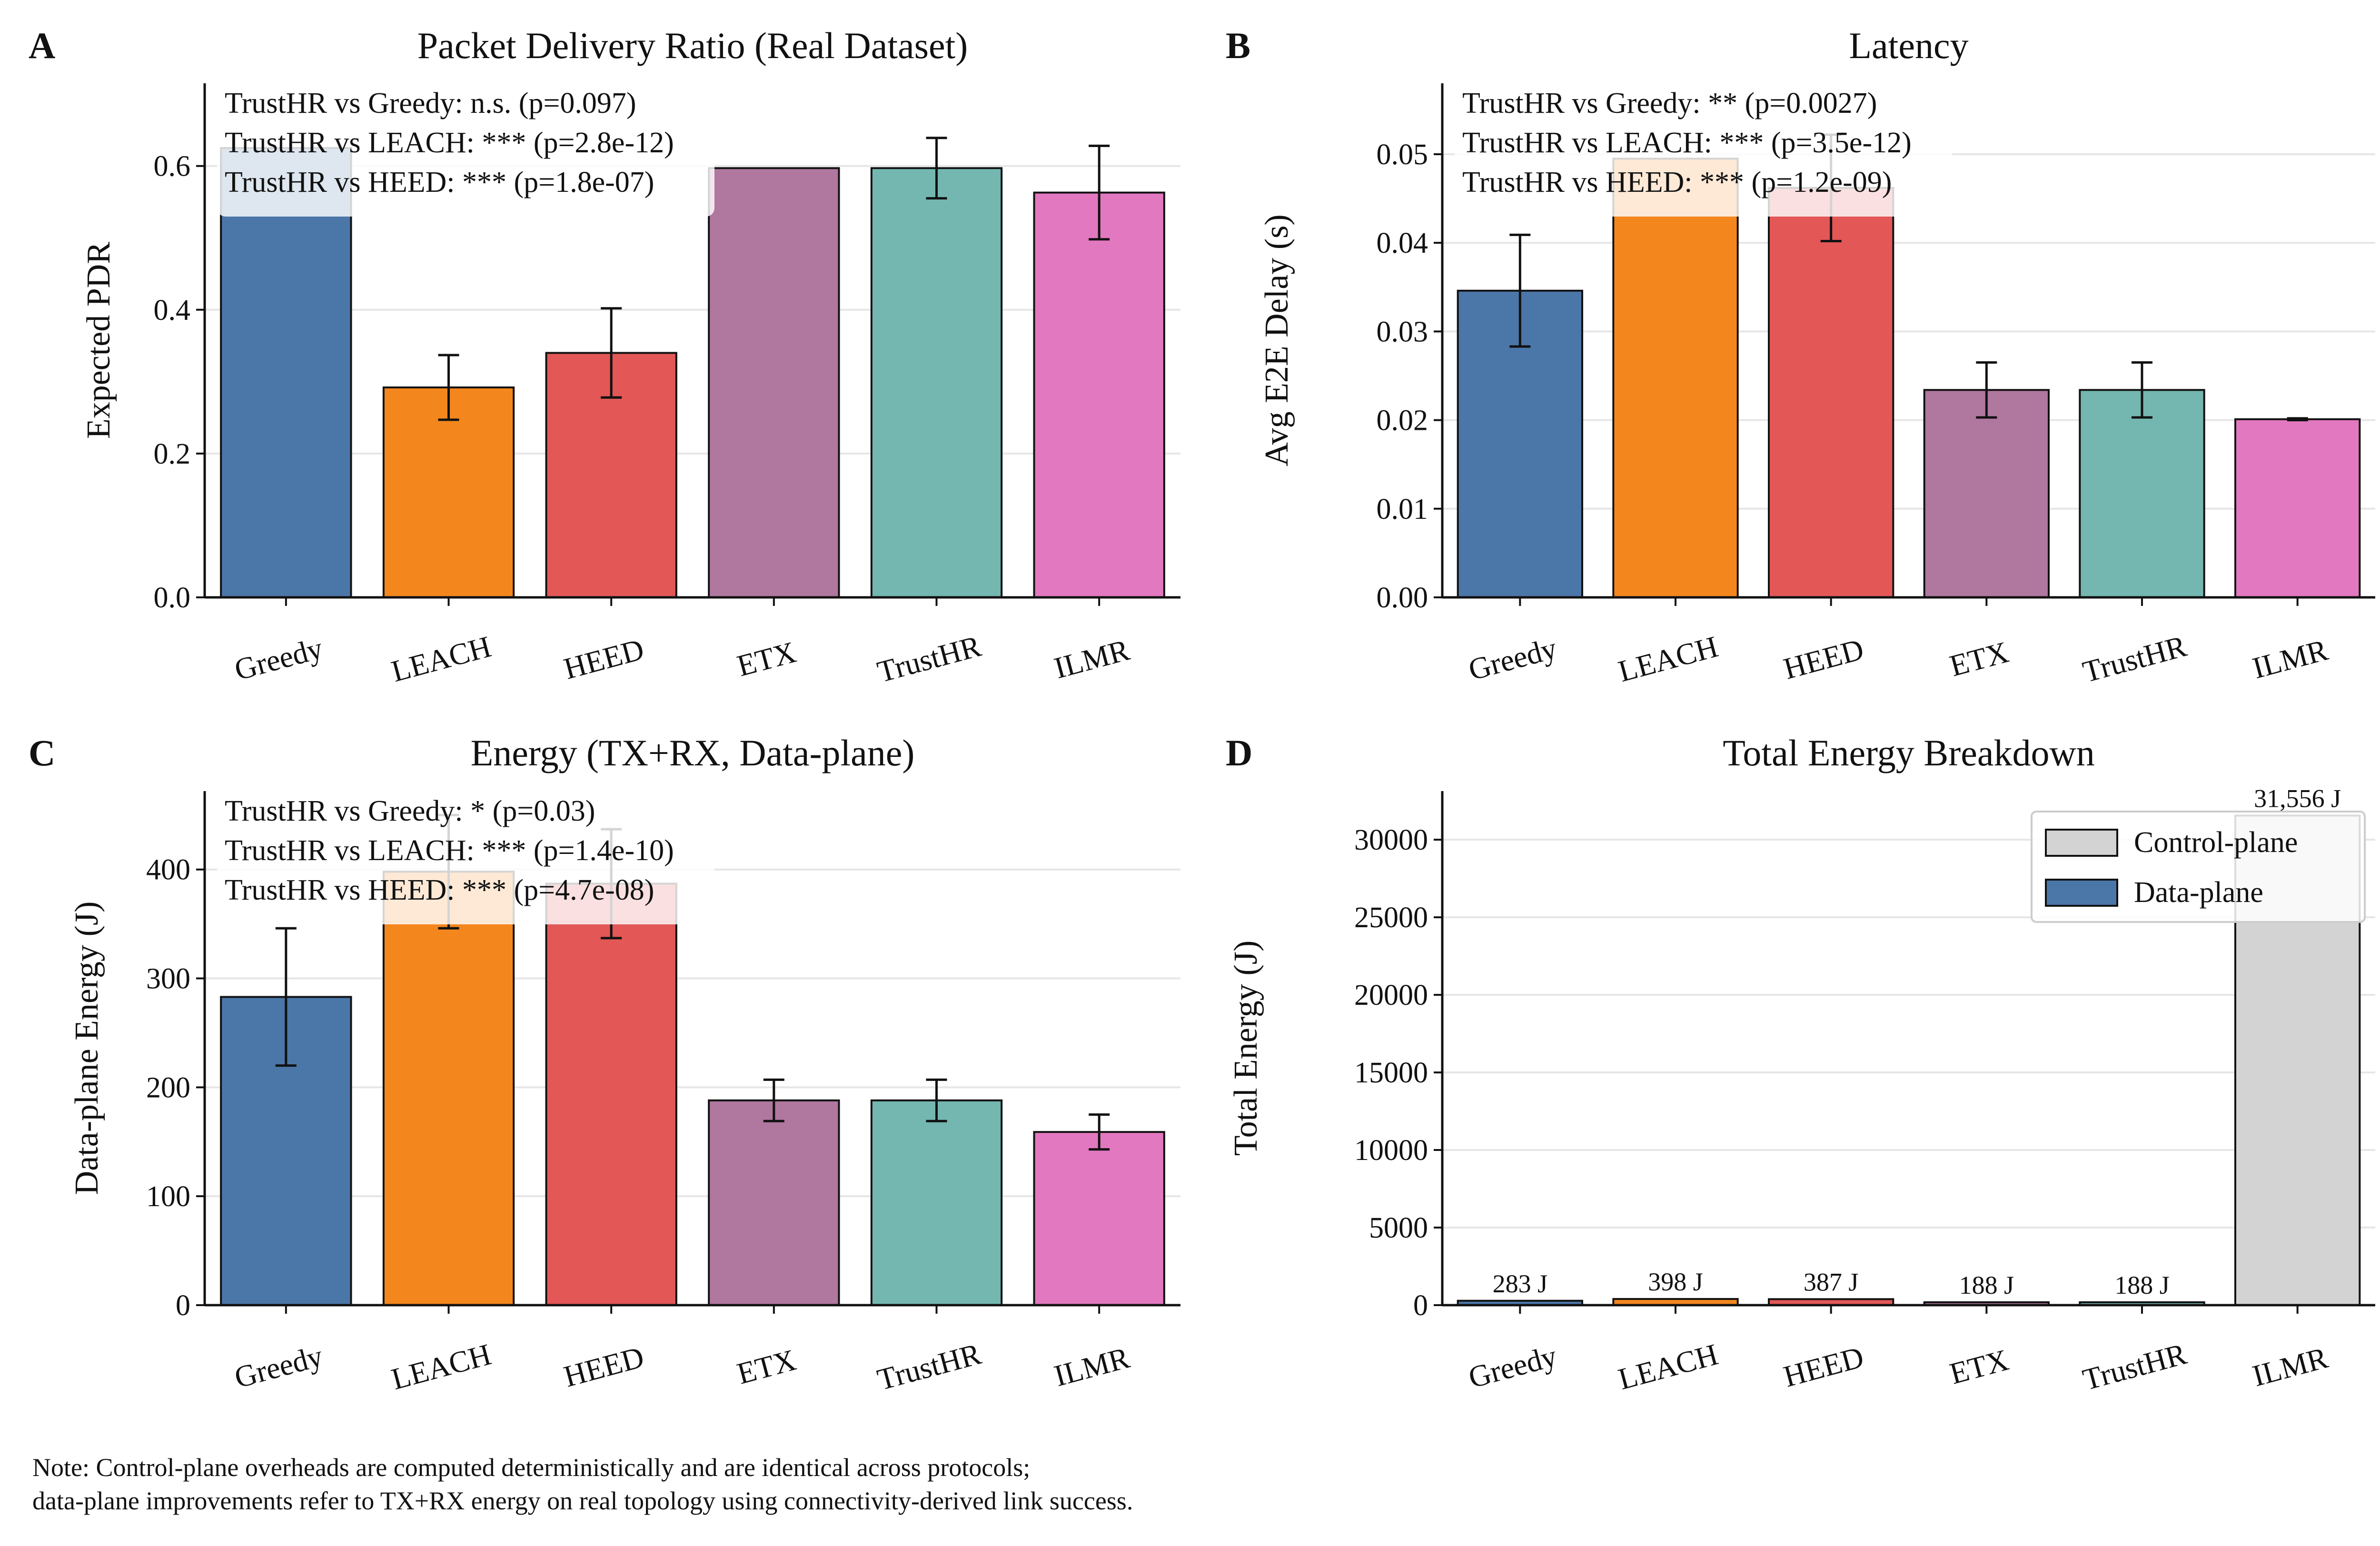 This screenshot has width=2380, height=1546. Describe the element at coordinates (172, 166) in the screenshot. I see `y-tick-label: 0.6` at that location.